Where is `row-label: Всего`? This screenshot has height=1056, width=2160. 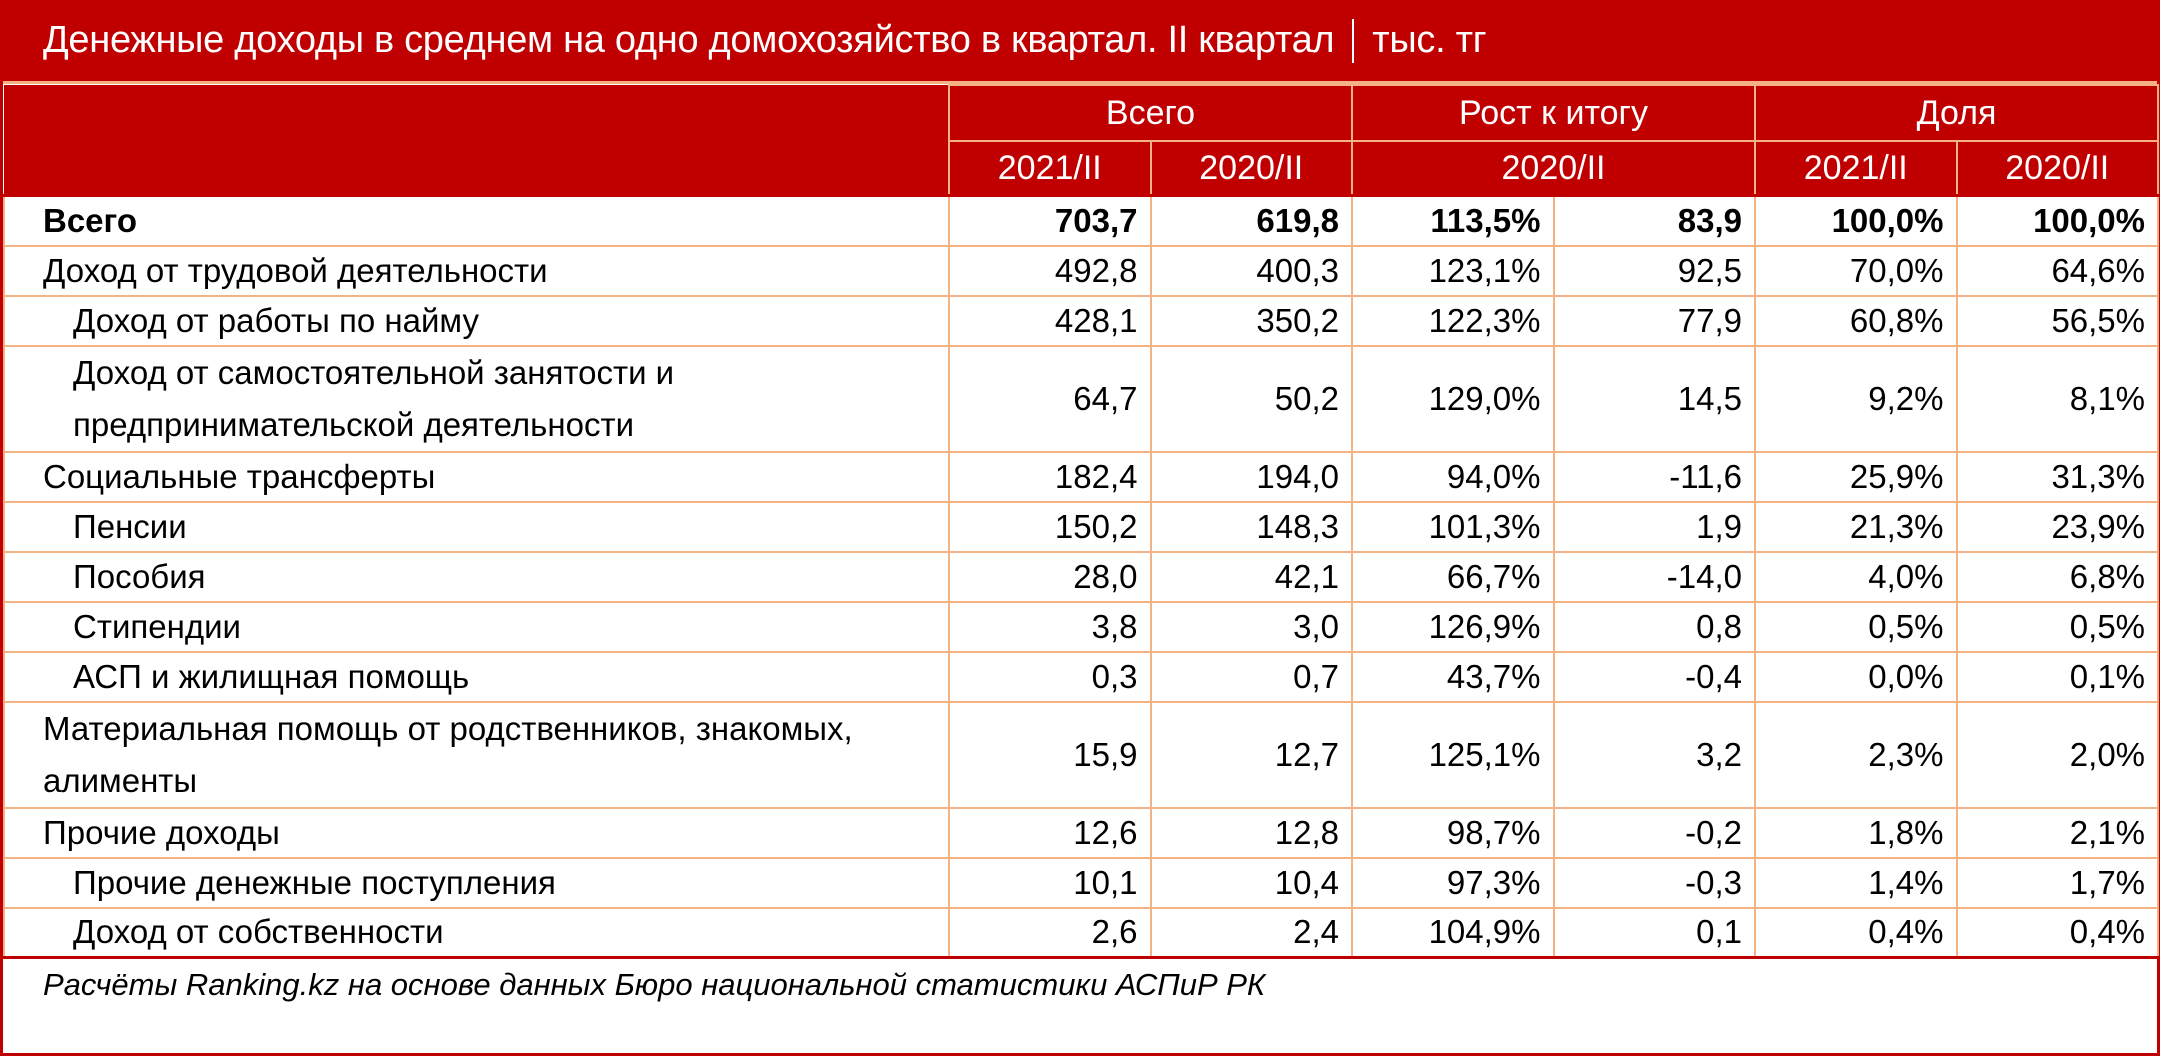
row-label: Всего is located at coordinates (476, 220).